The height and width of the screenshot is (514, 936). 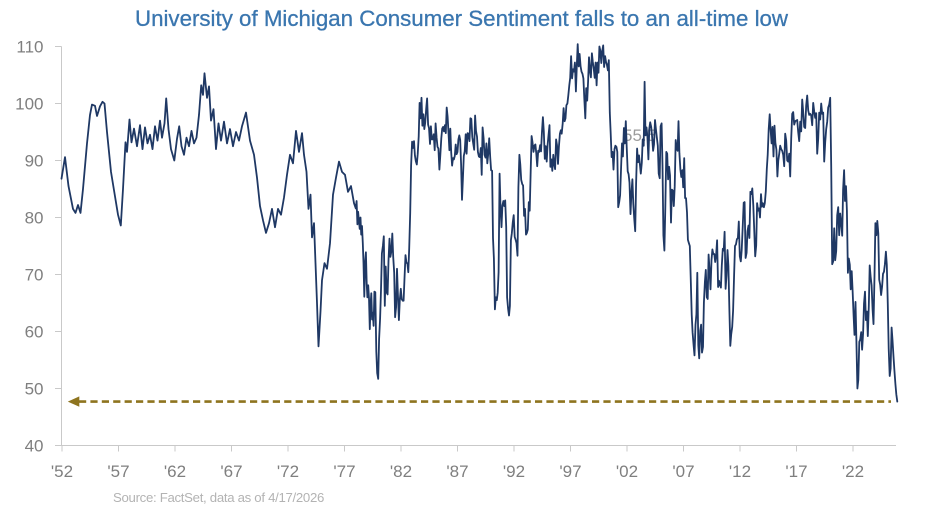 I want to click on svg-text: '82, so click(x=401, y=471).